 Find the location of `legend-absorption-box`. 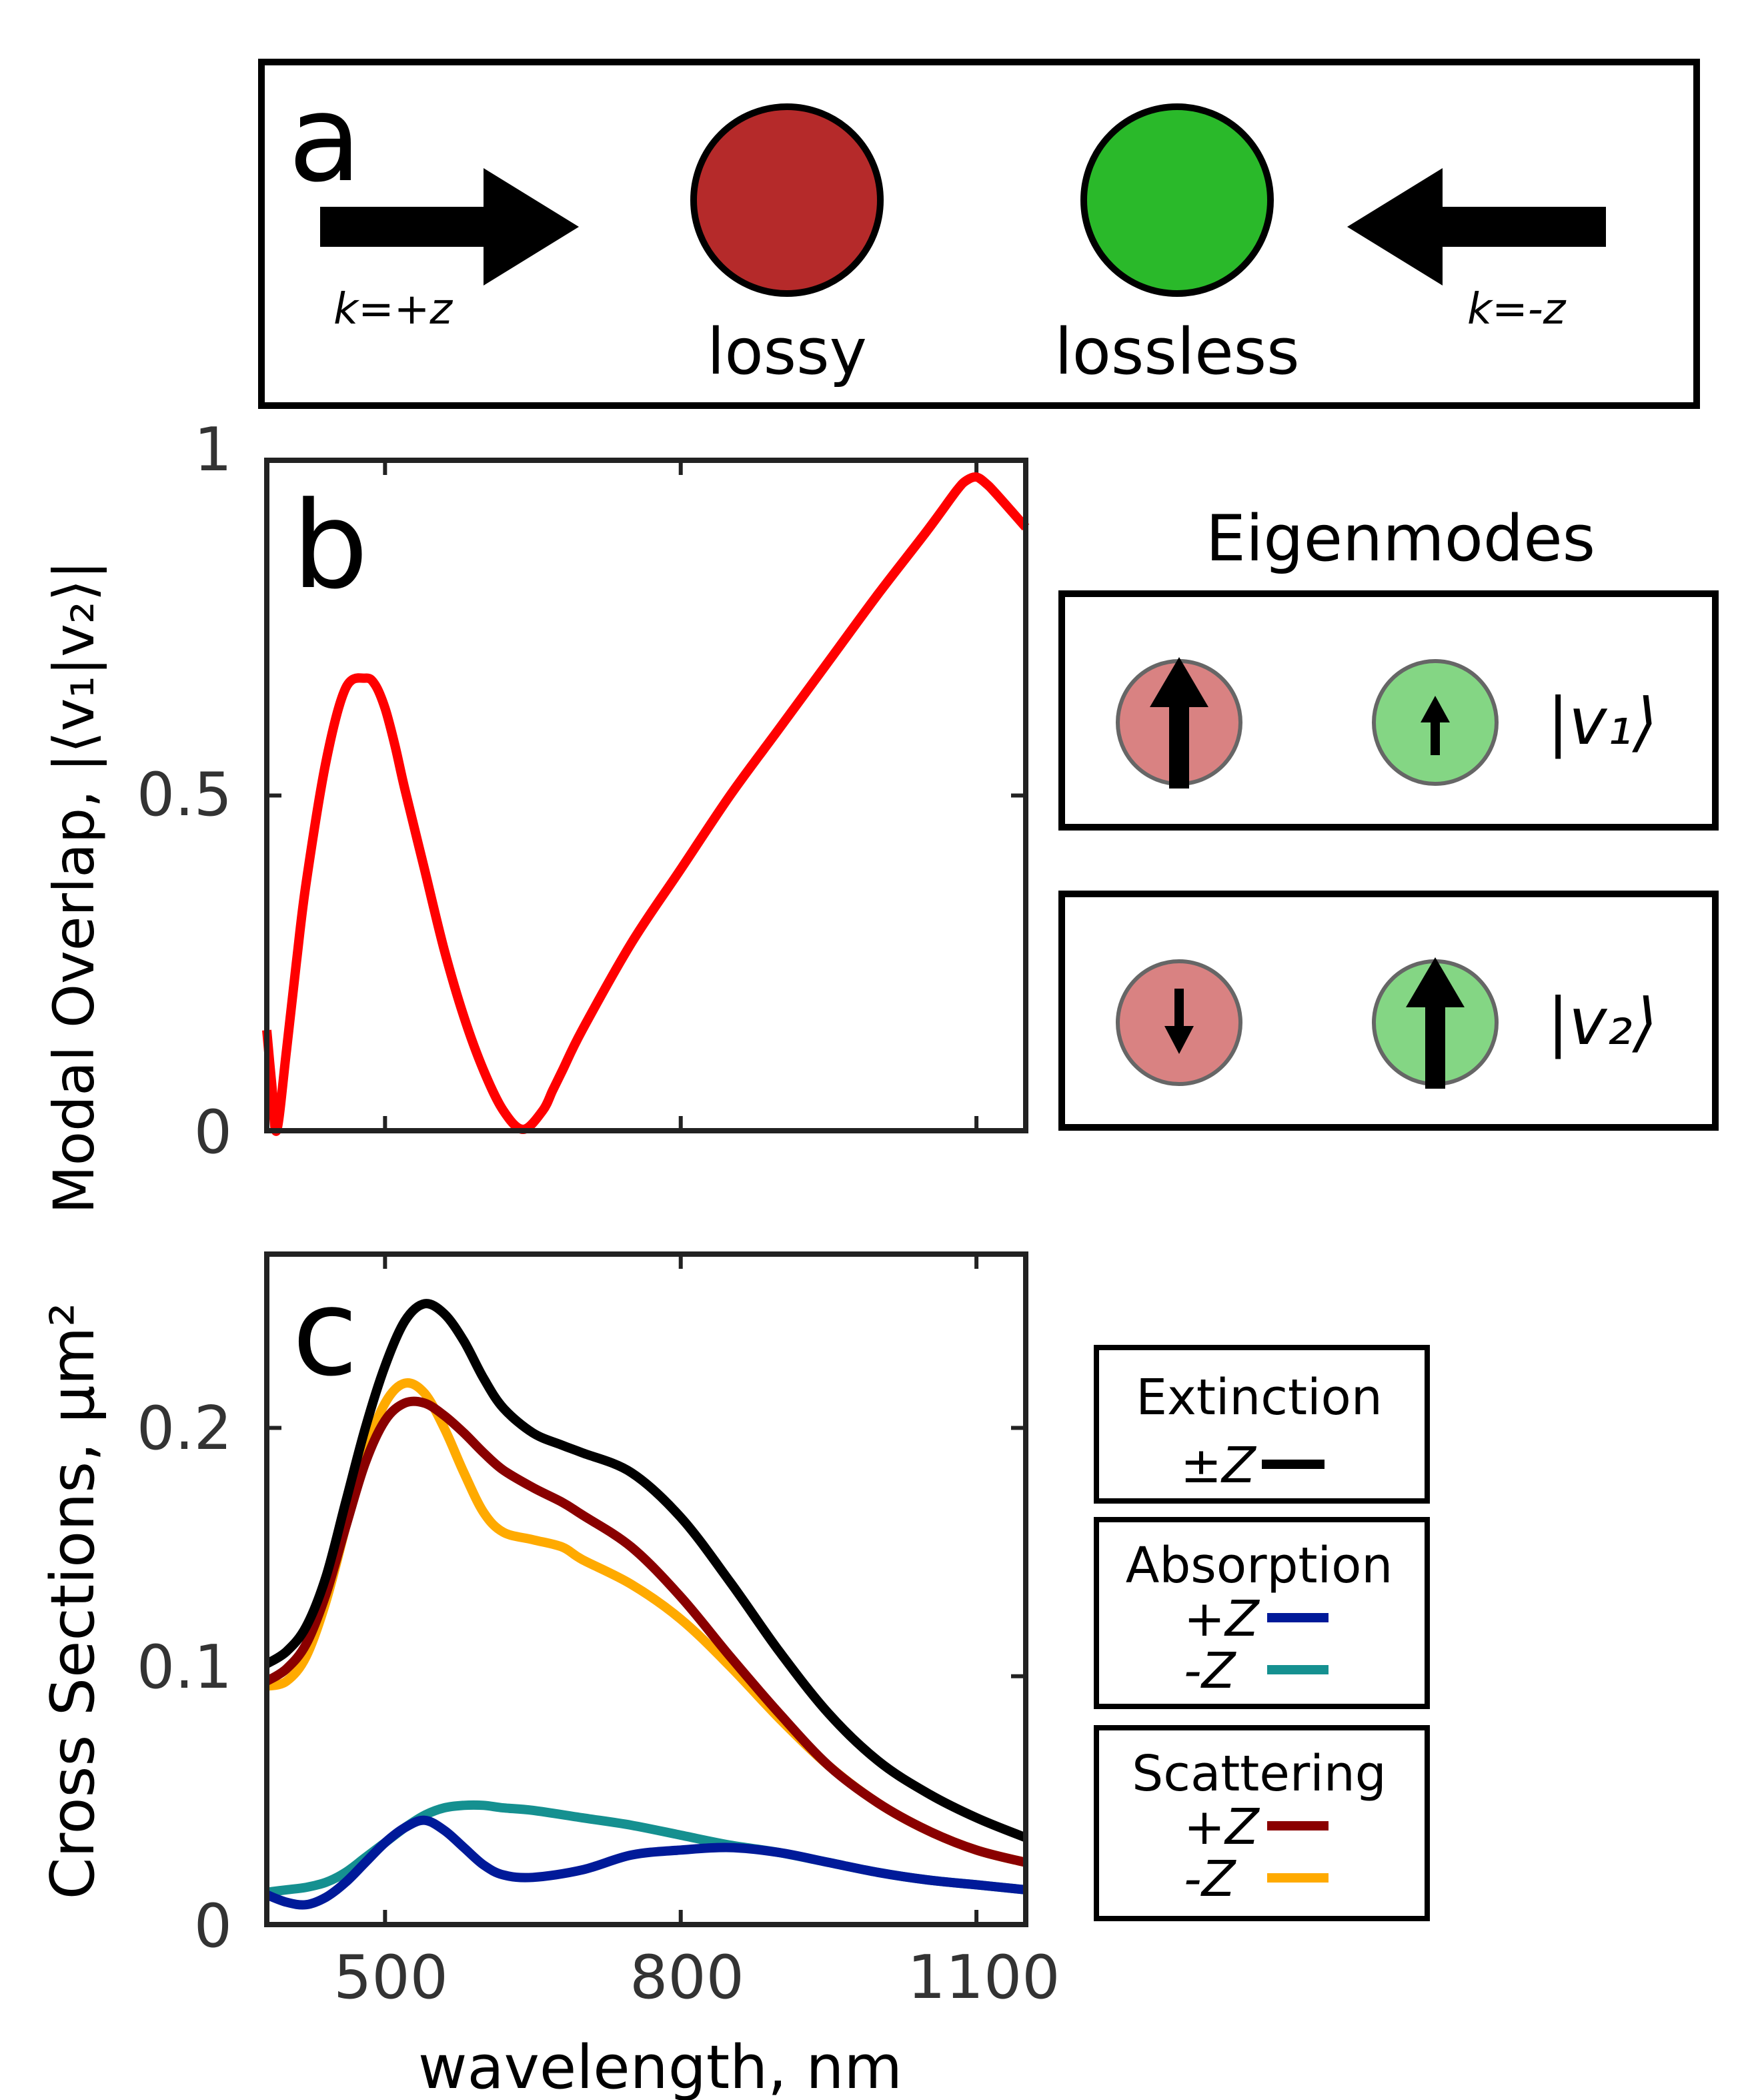

legend-absorption-box is located at coordinates (1262, 1613).